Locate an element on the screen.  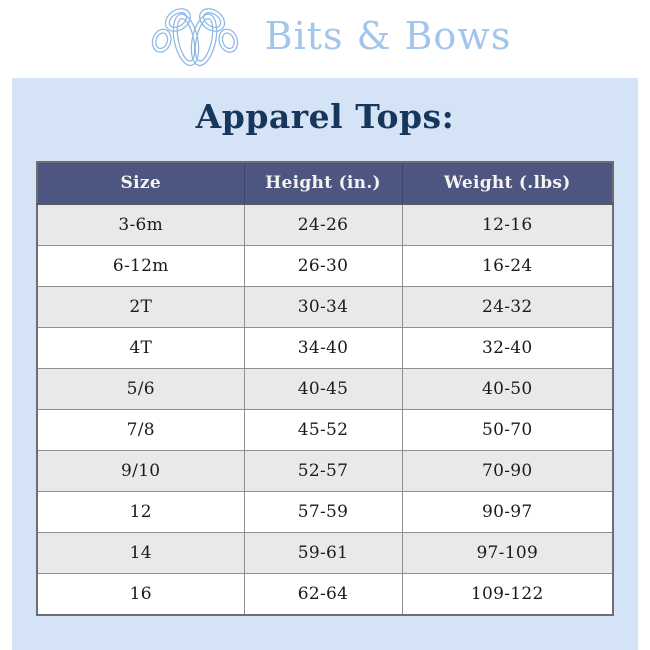
table-cell: 45-52 is located at coordinates (323, 429).